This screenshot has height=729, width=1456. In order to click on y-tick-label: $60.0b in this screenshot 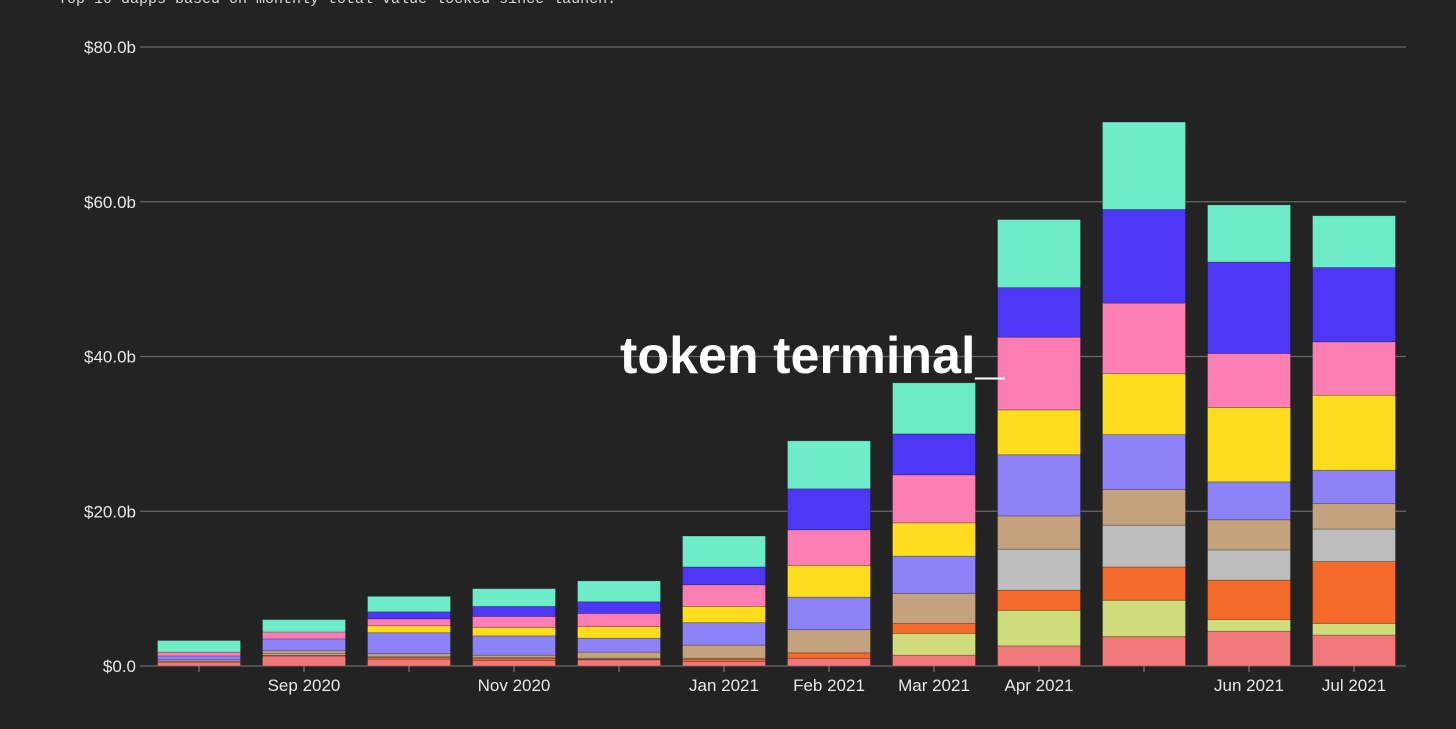, I will do `click(110, 202)`.